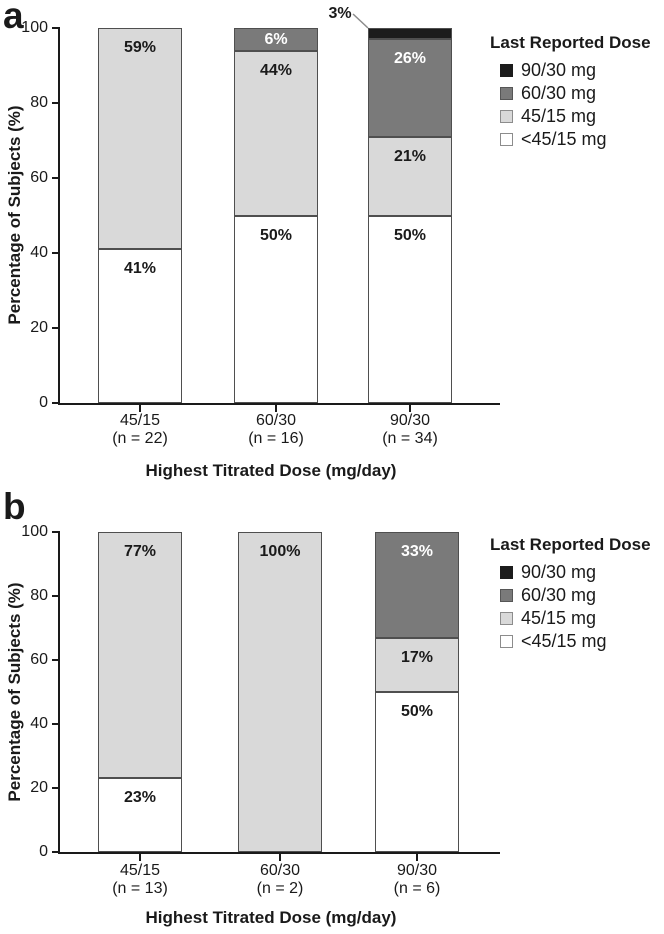 The image size is (664, 934). What do you see at coordinates (13, 18) in the screenshot?
I see `panel-label-a: a` at bounding box center [13, 18].